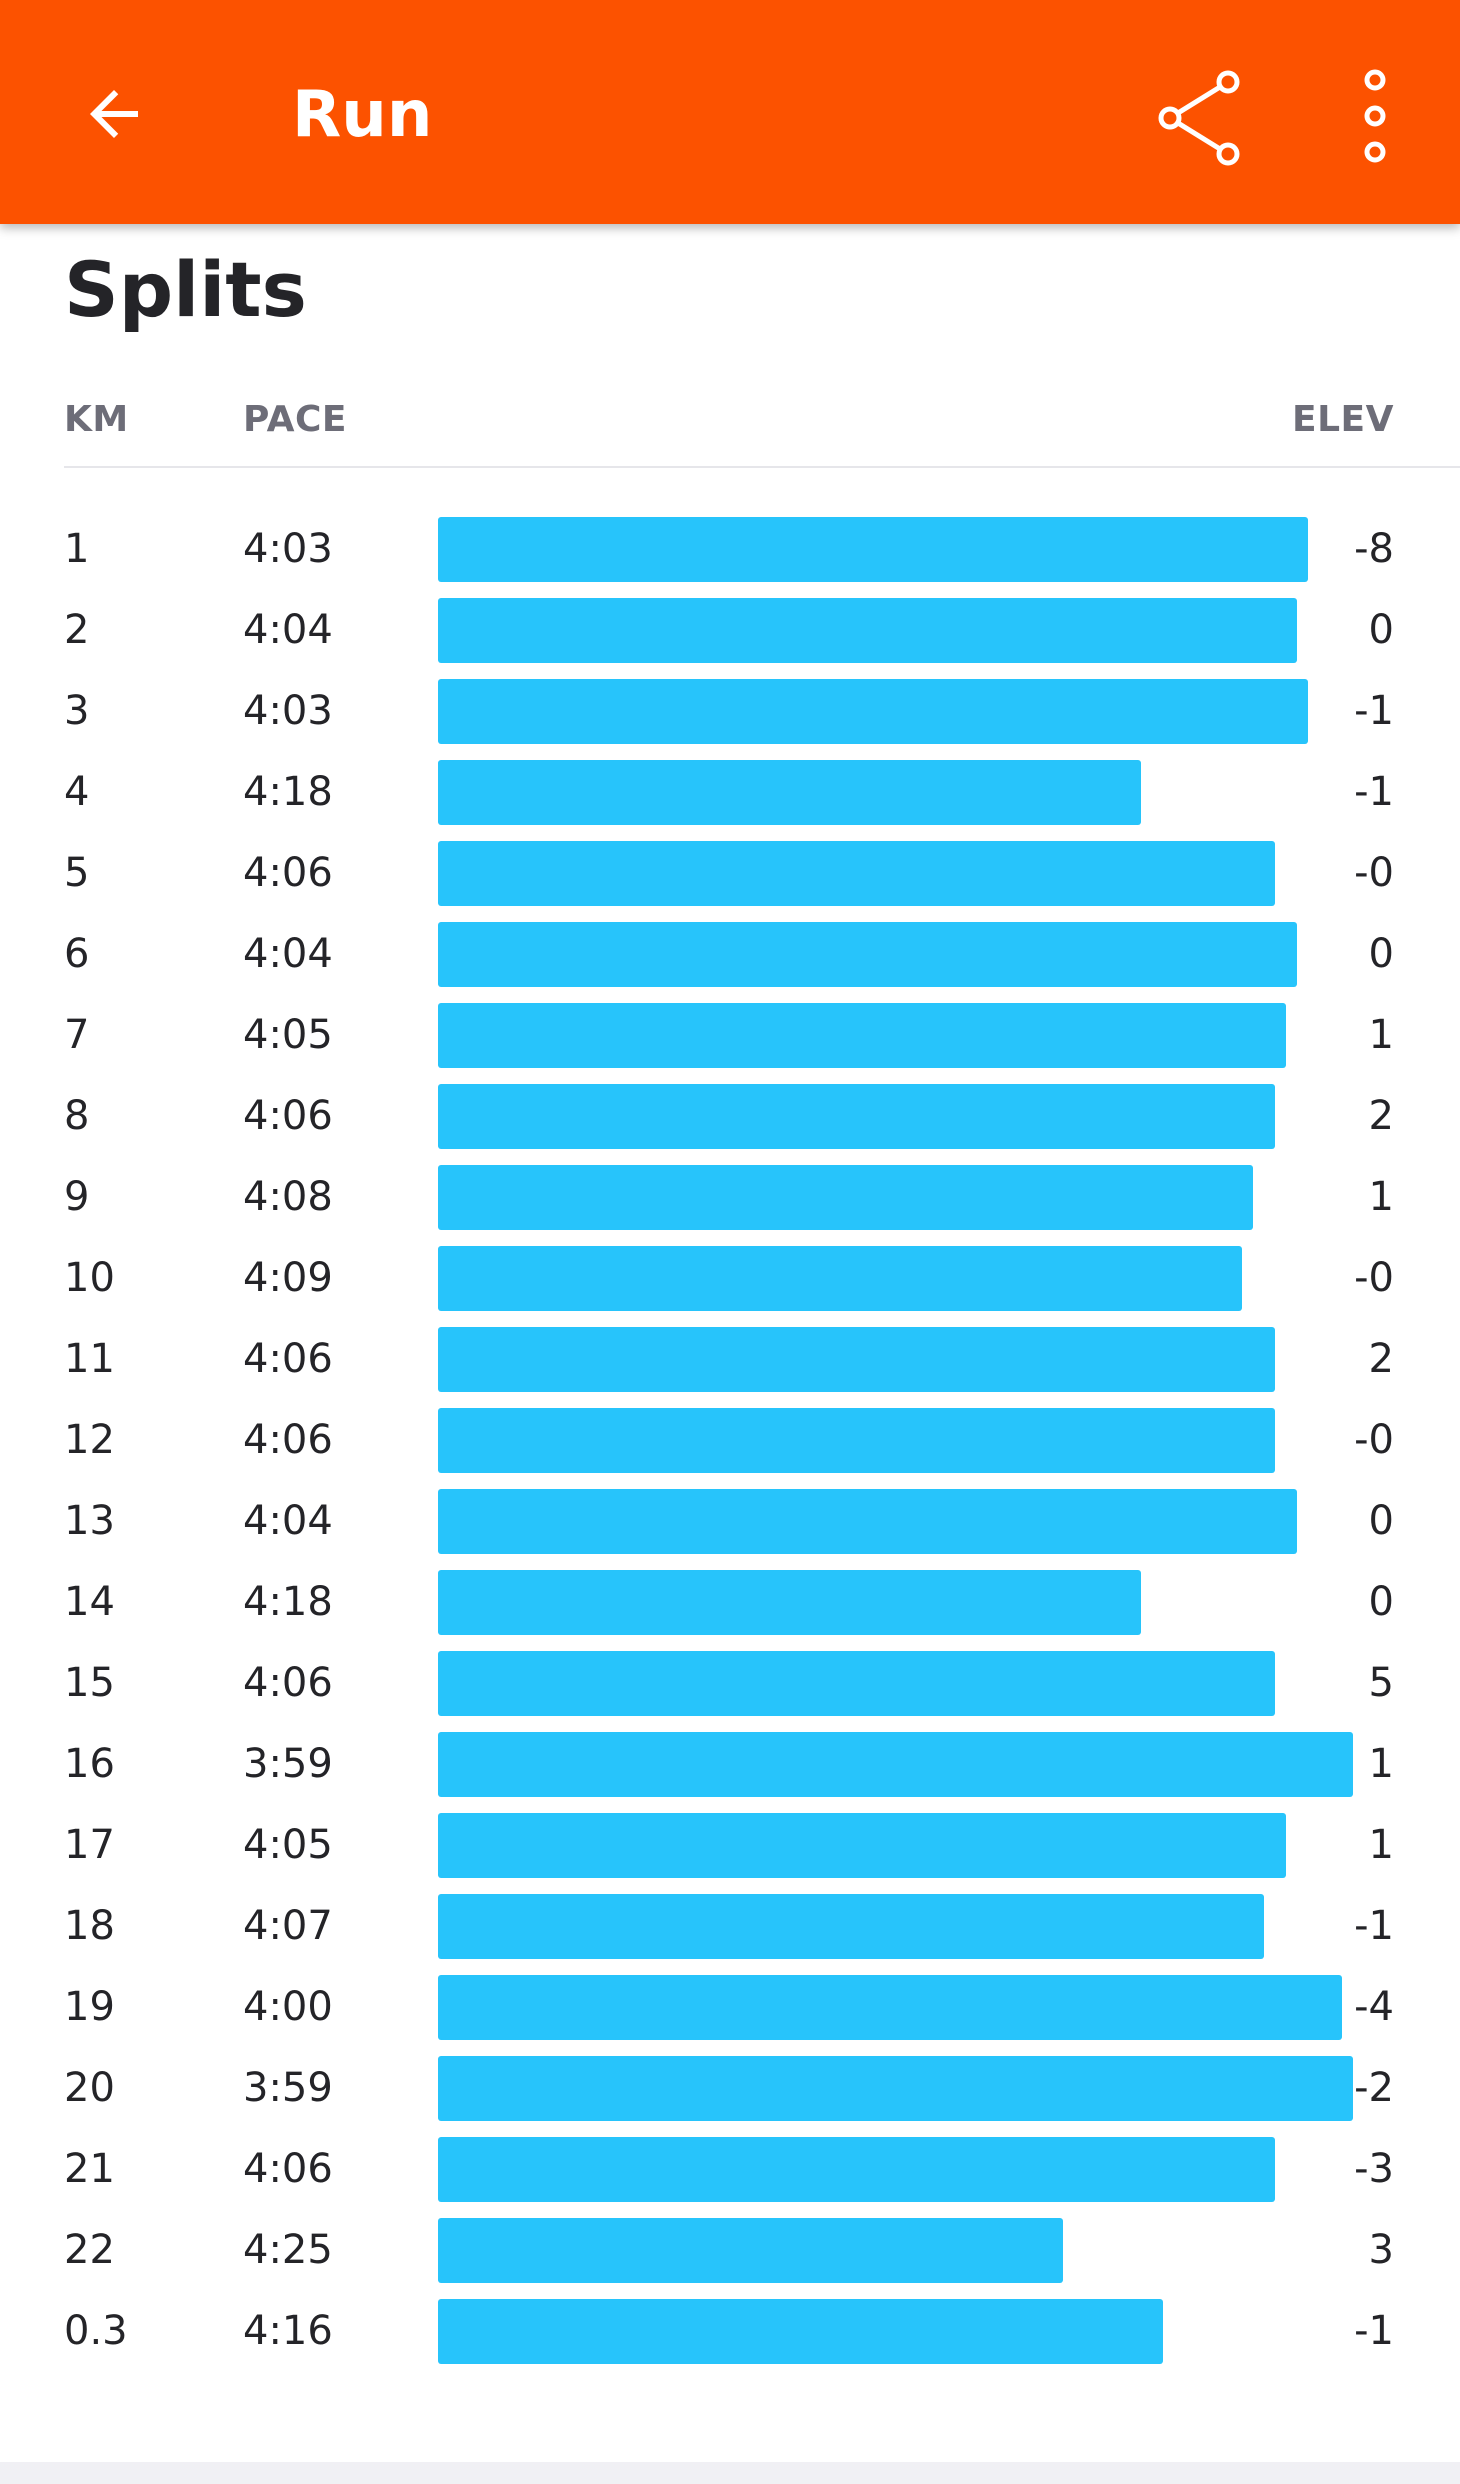 The height and width of the screenshot is (2484, 1460). Describe the element at coordinates (77, 954) in the screenshot. I see `split-km: 6` at that location.